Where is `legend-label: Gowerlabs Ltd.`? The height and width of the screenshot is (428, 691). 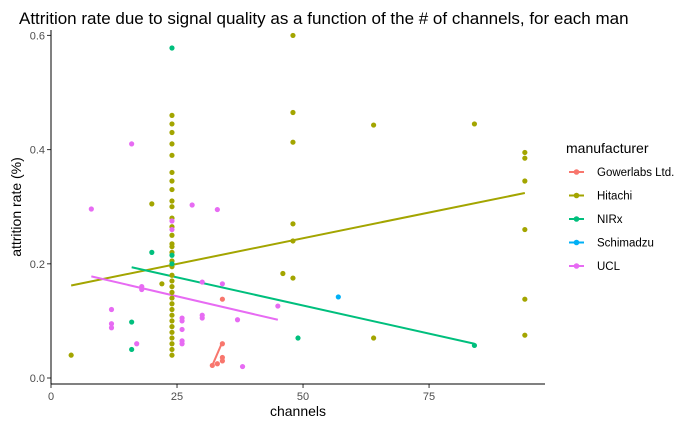
legend-label: Gowerlabs Ltd. is located at coordinates (635, 173).